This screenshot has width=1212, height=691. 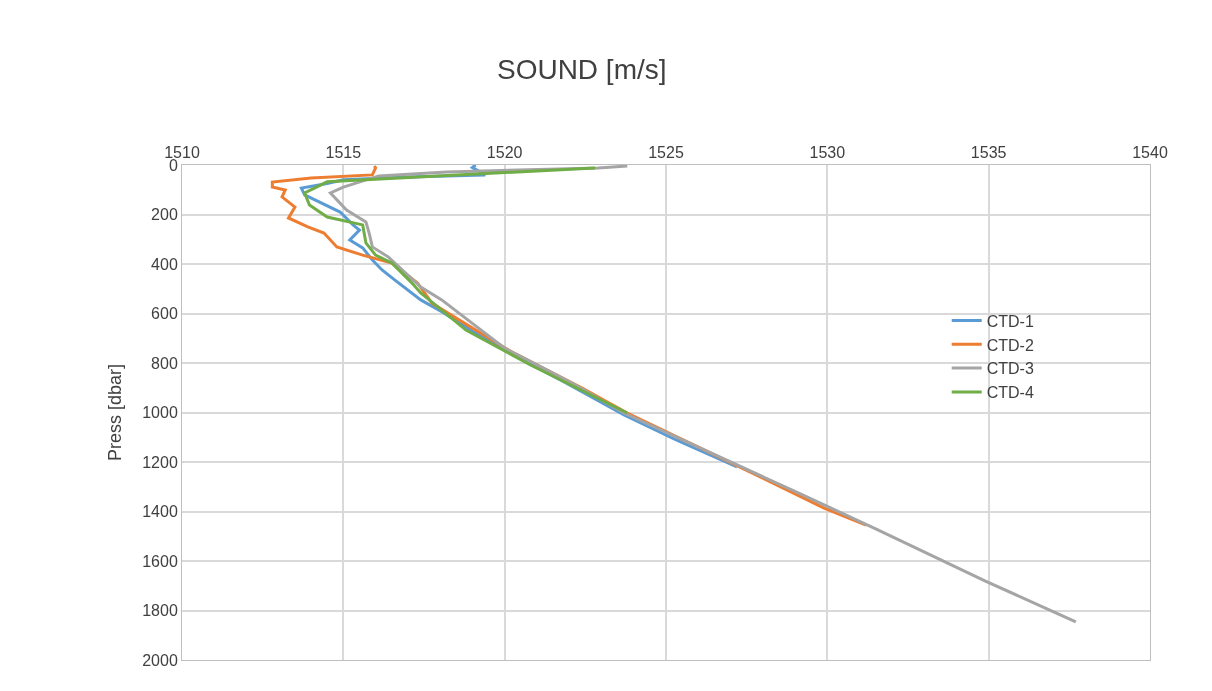 What do you see at coordinates (164, 363) in the screenshot?
I see `y-tick-label: 800` at bounding box center [164, 363].